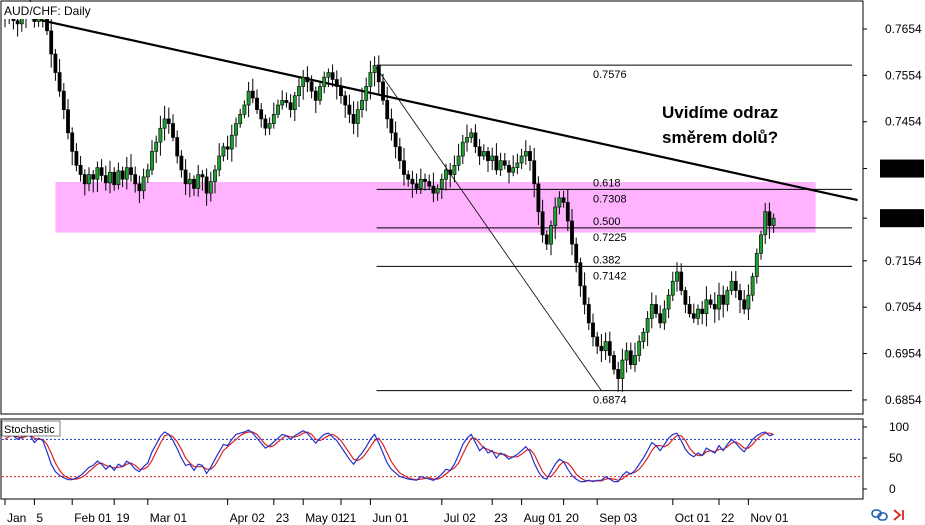  What do you see at coordinates (879, 515) in the screenshot?
I see `link-icon` at bounding box center [879, 515].